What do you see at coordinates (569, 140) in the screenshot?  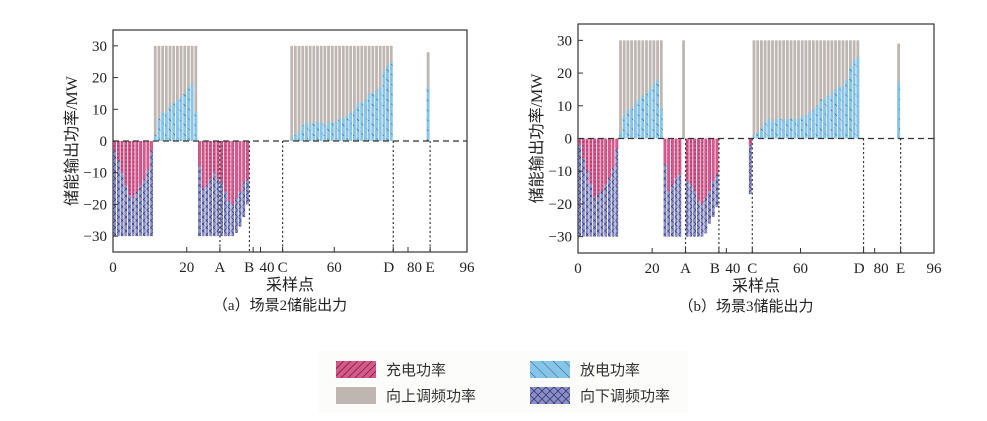 I see `y-tick-label: 0` at bounding box center [569, 140].